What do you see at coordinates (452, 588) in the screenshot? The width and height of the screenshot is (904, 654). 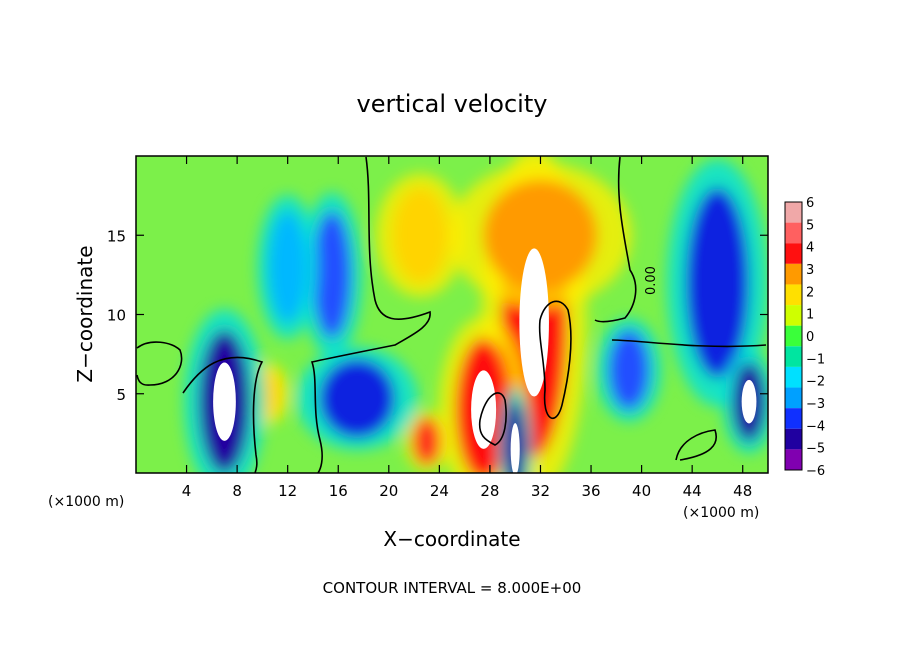 I see `contour-interval-note: CONTOUR INTERVAL = 8.000E+00` at bounding box center [452, 588].